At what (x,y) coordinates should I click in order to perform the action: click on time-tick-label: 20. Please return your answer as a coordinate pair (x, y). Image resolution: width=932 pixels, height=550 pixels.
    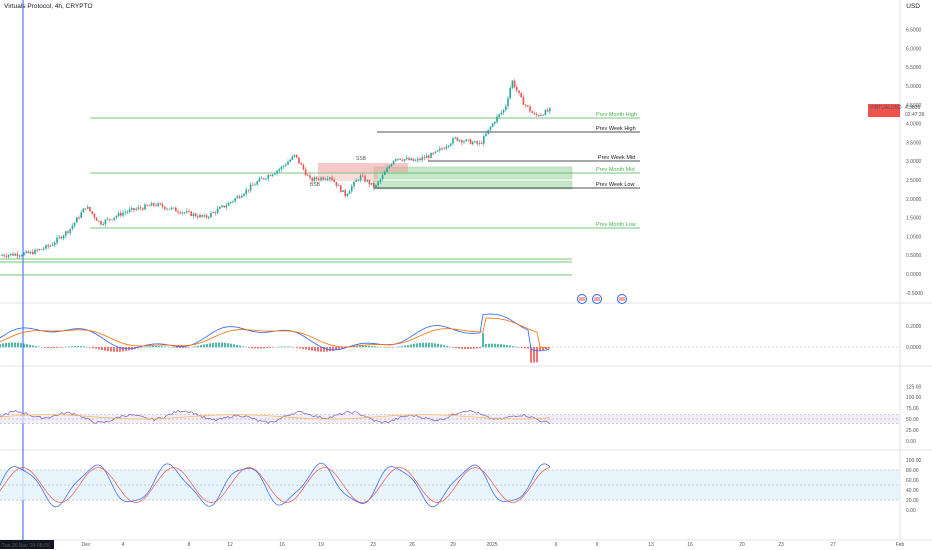
    Looking at the image, I should click on (742, 545).